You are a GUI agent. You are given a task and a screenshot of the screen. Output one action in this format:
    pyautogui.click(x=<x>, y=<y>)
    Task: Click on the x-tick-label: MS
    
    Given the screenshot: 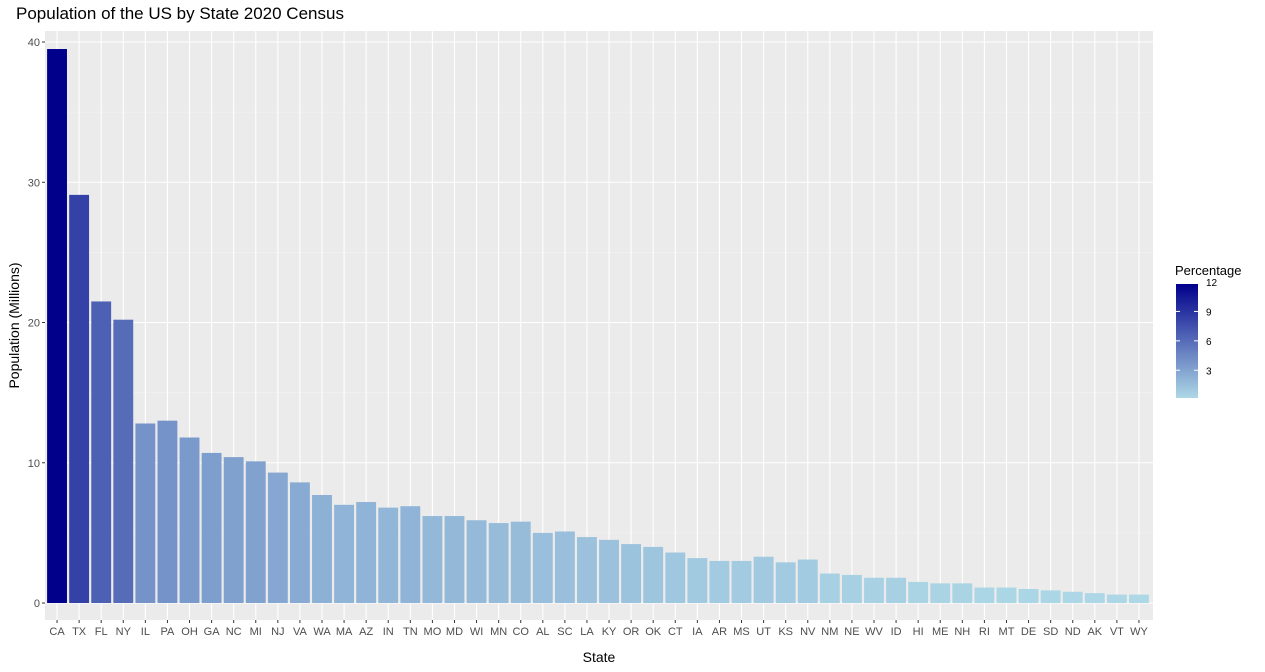 What is the action you would take?
    pyautogui.click(x=741, y=632)
    